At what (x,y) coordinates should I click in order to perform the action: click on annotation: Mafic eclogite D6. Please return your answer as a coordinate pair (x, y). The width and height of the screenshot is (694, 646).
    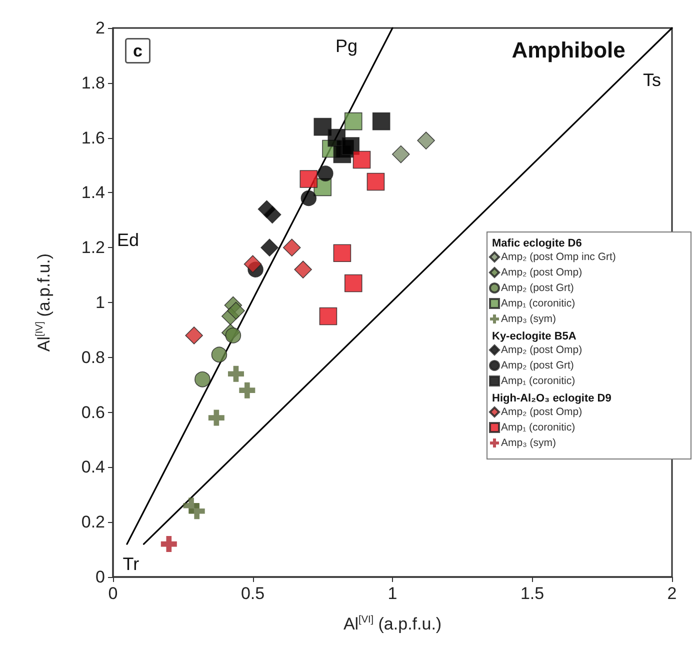
    Looking at the image, I should click on (537, 244).